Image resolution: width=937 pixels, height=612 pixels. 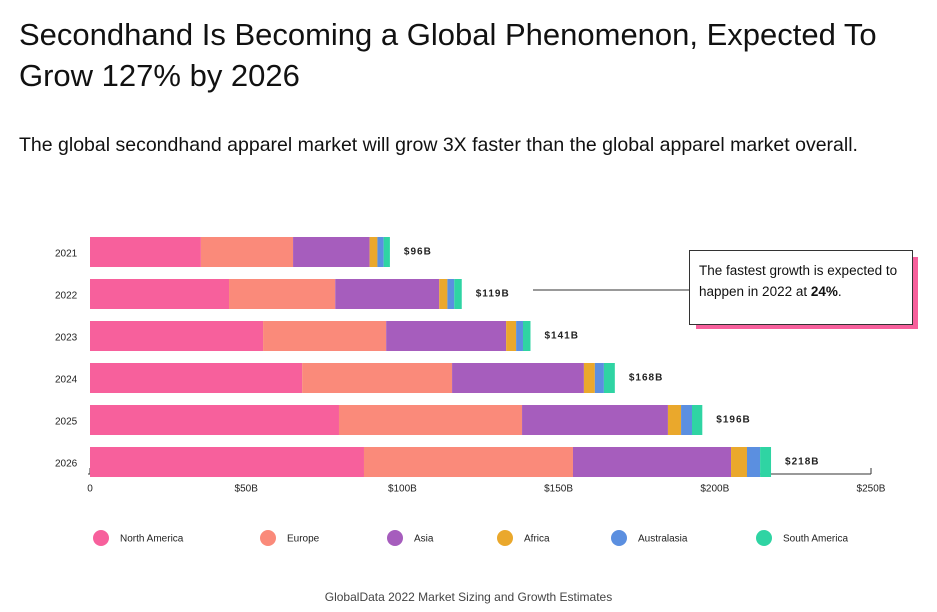 What do you see at coordinates (714, 489) in the screenshot?
I see `x-tick-label: $200B` at bounding box center [714, 489].